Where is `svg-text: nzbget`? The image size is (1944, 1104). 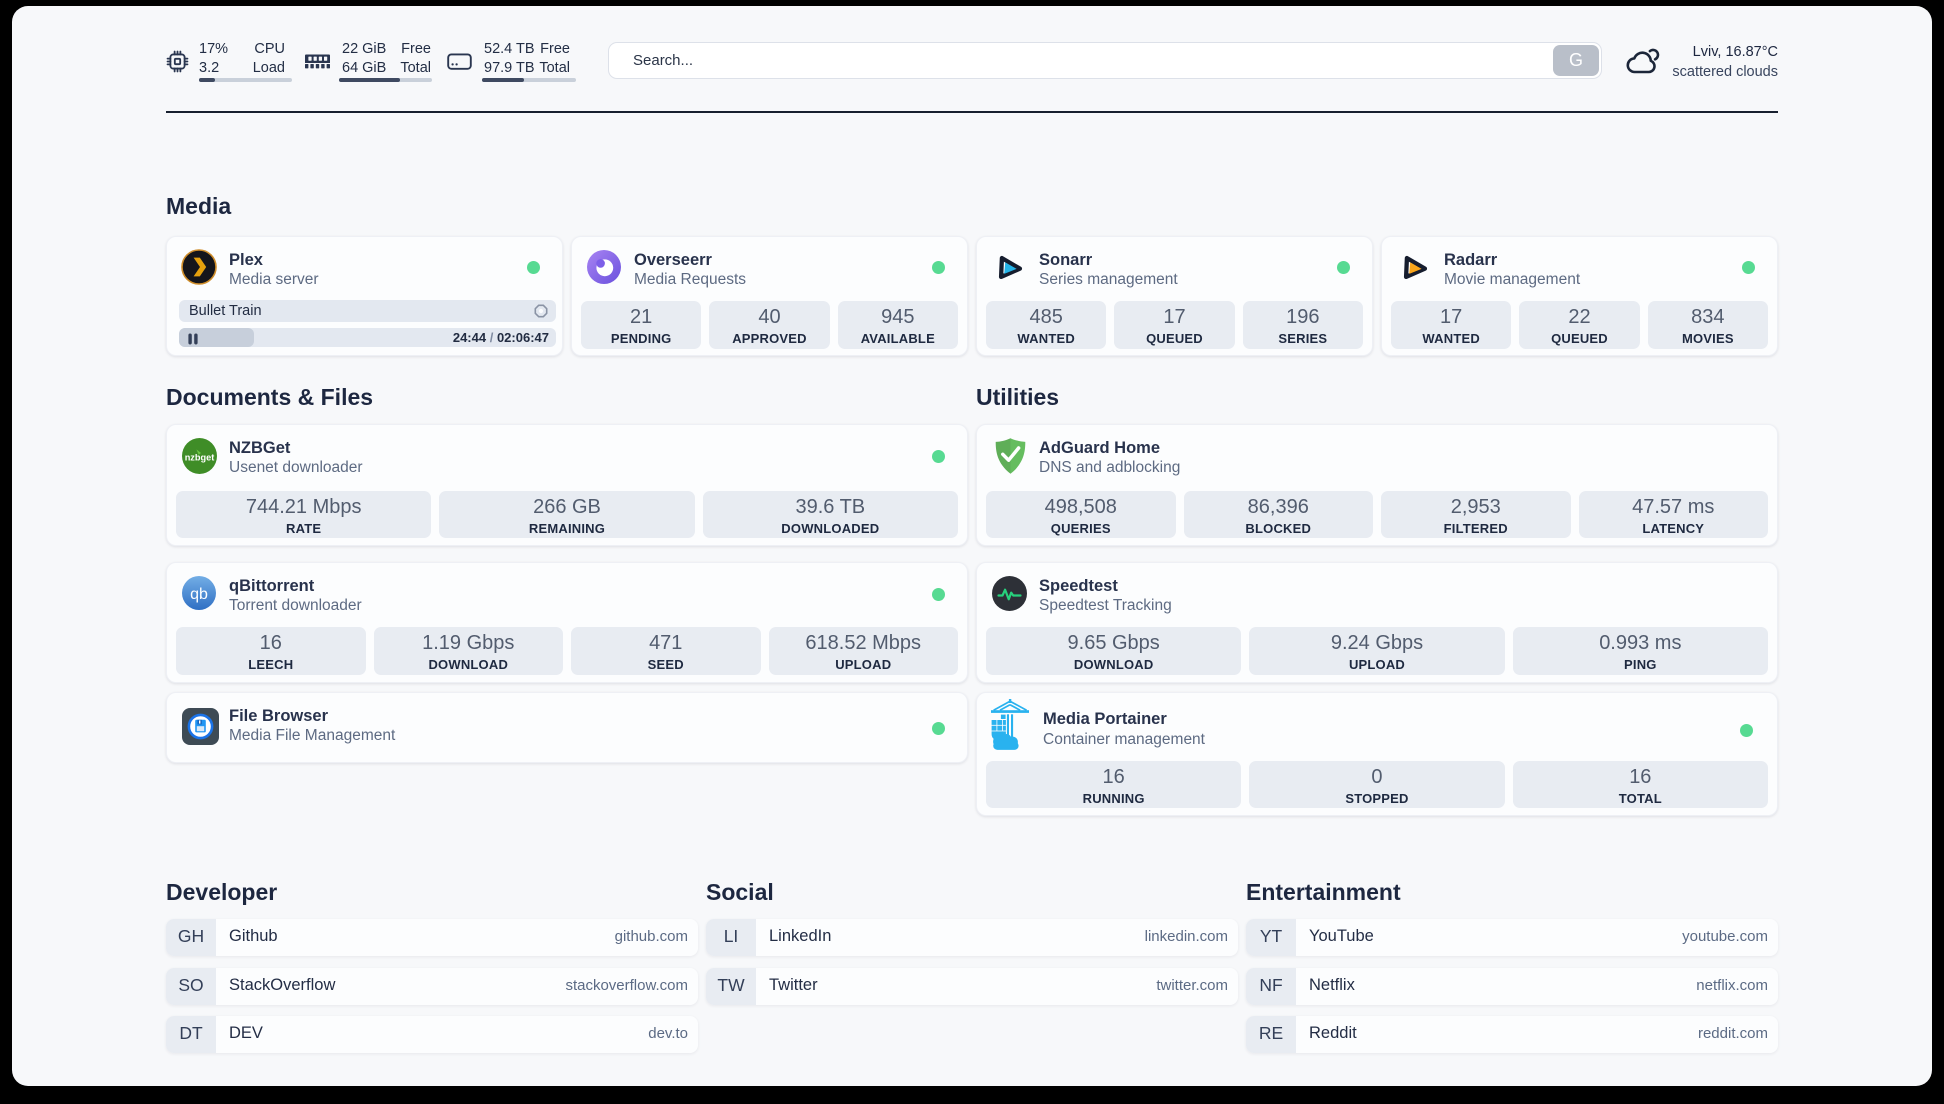
svg-text: nzbget is located at coordinates (200, 458).